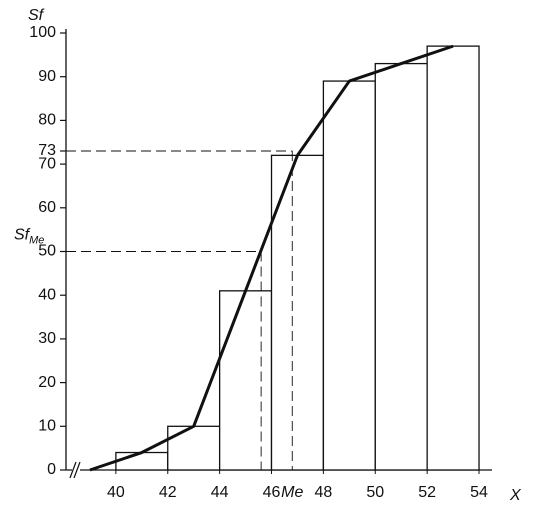 The image size is (554, 525). I want to click on y-tick-label: 60, so click(47, 207).